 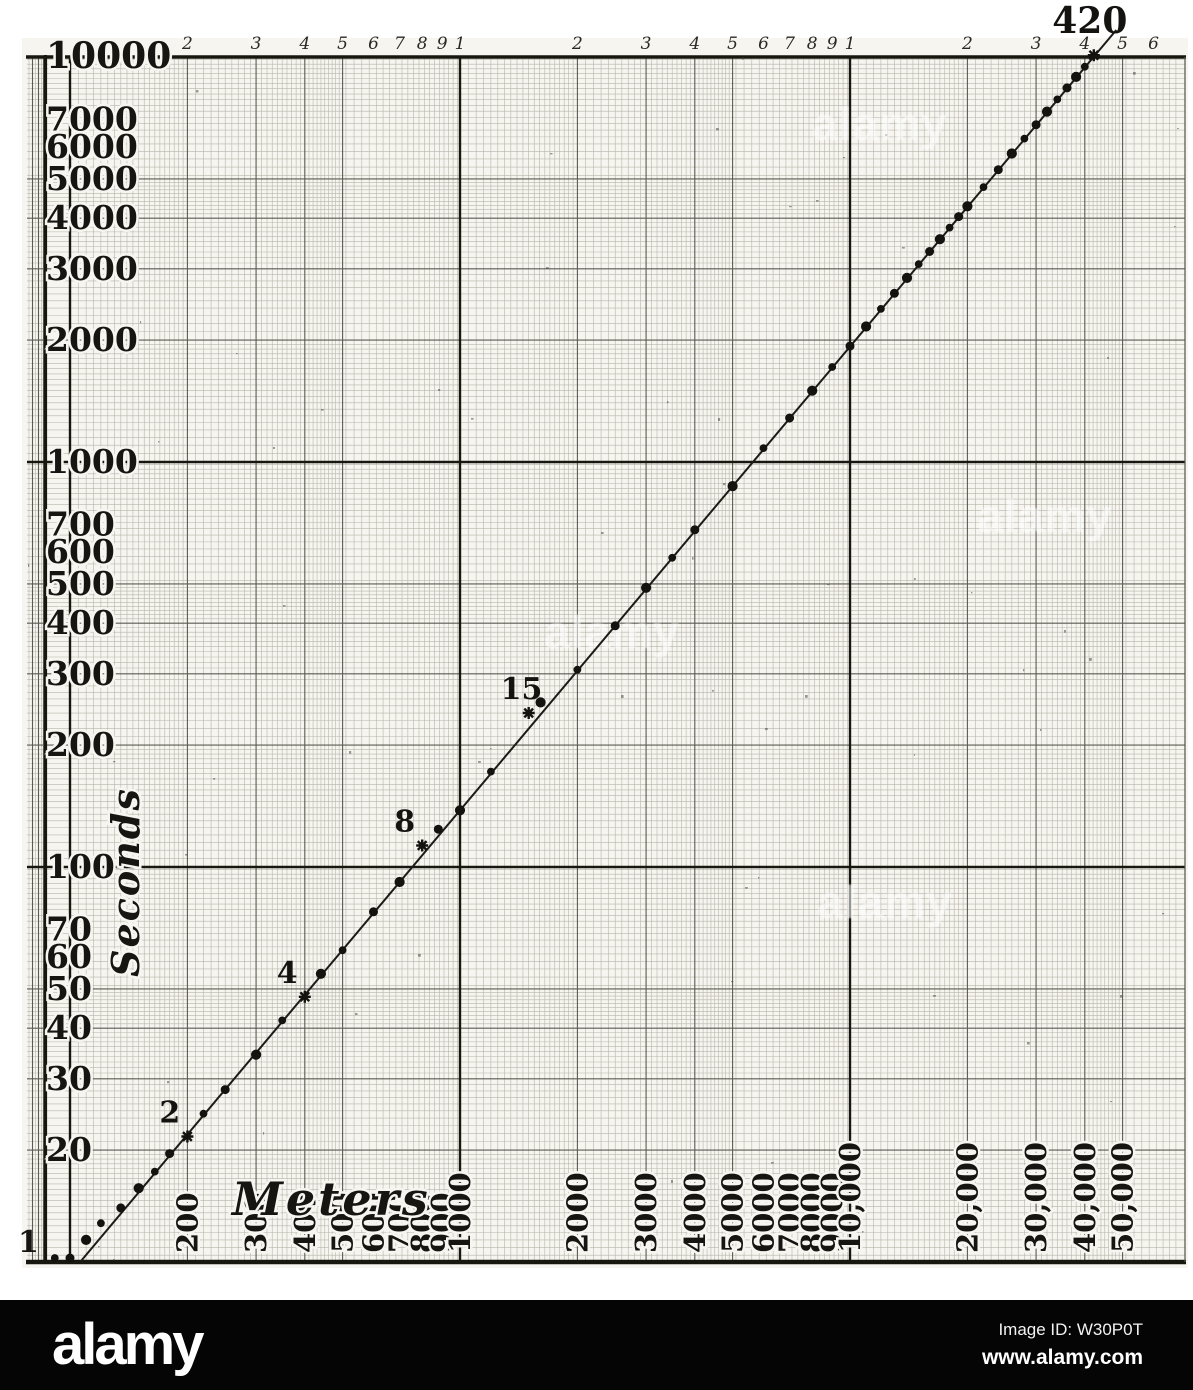 I want to click on x-axis-tick-label: 900, so click(x=442, y=1222).